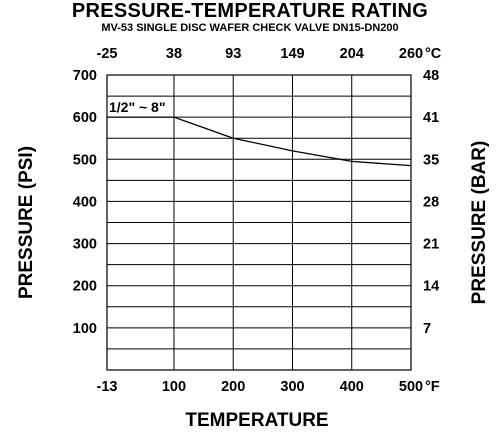 The image size is (500, 437). Describe the element at coordinates (85, 76) in the screenshot. I see `y-left-tick-label: 700` at that location.